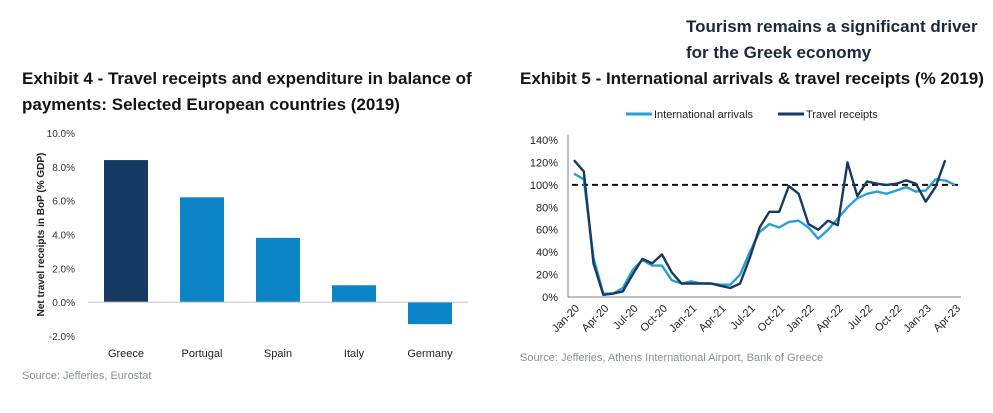 Image resolution: width=993 pixels, height=413 pixels. I want to click on y-tick-label: 20%, so click(547, 276).